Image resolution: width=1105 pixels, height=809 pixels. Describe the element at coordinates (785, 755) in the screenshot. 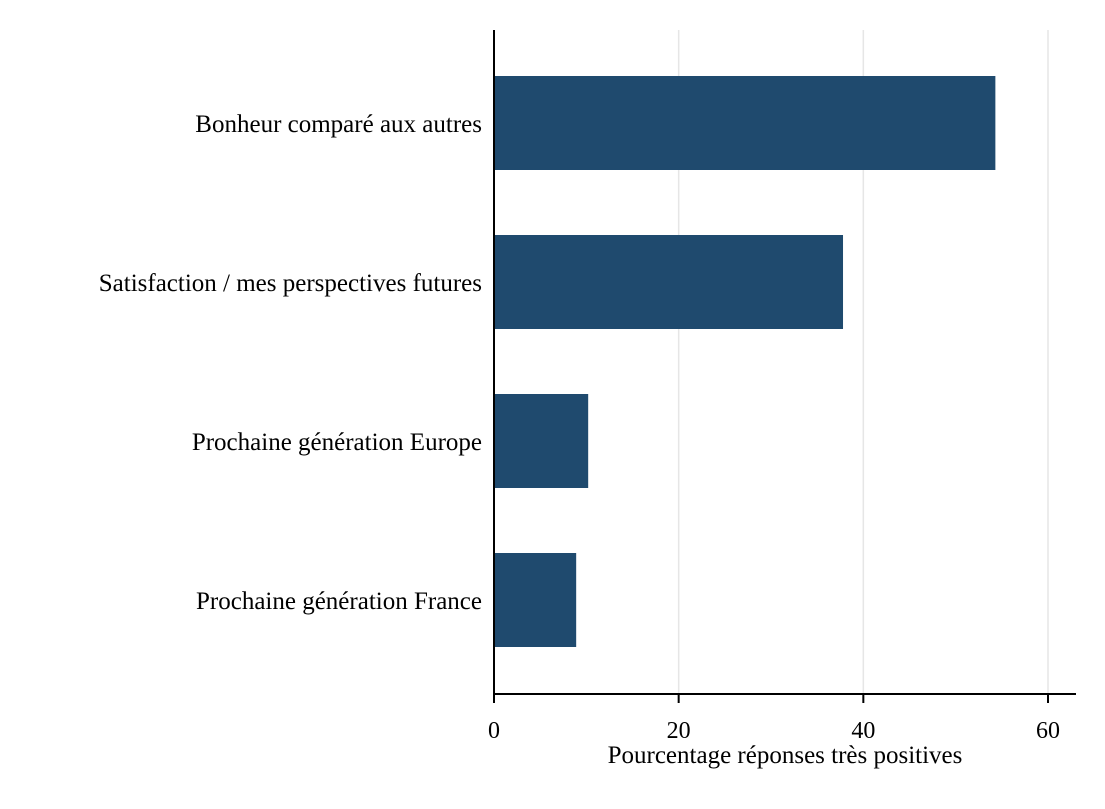

I see `x-axis-title: Pourcentage réponses très positives` at that location.